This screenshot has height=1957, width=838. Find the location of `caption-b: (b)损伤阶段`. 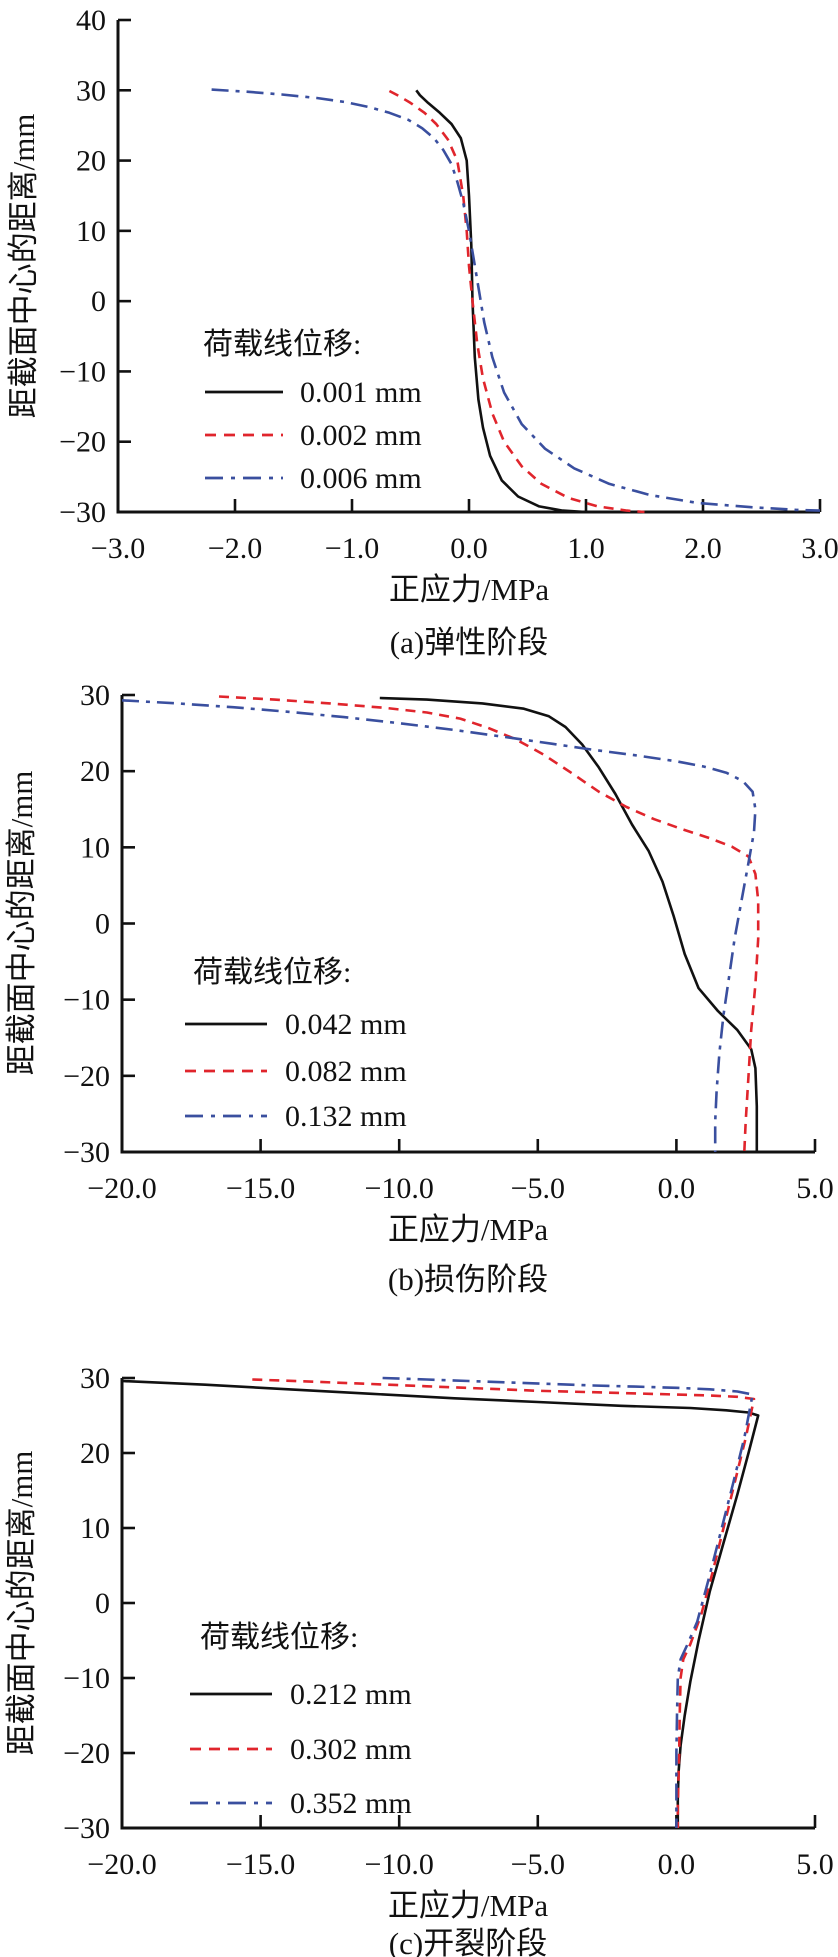

caption-b: (b)损伤阶段 is located at coordinates (468, 1279).